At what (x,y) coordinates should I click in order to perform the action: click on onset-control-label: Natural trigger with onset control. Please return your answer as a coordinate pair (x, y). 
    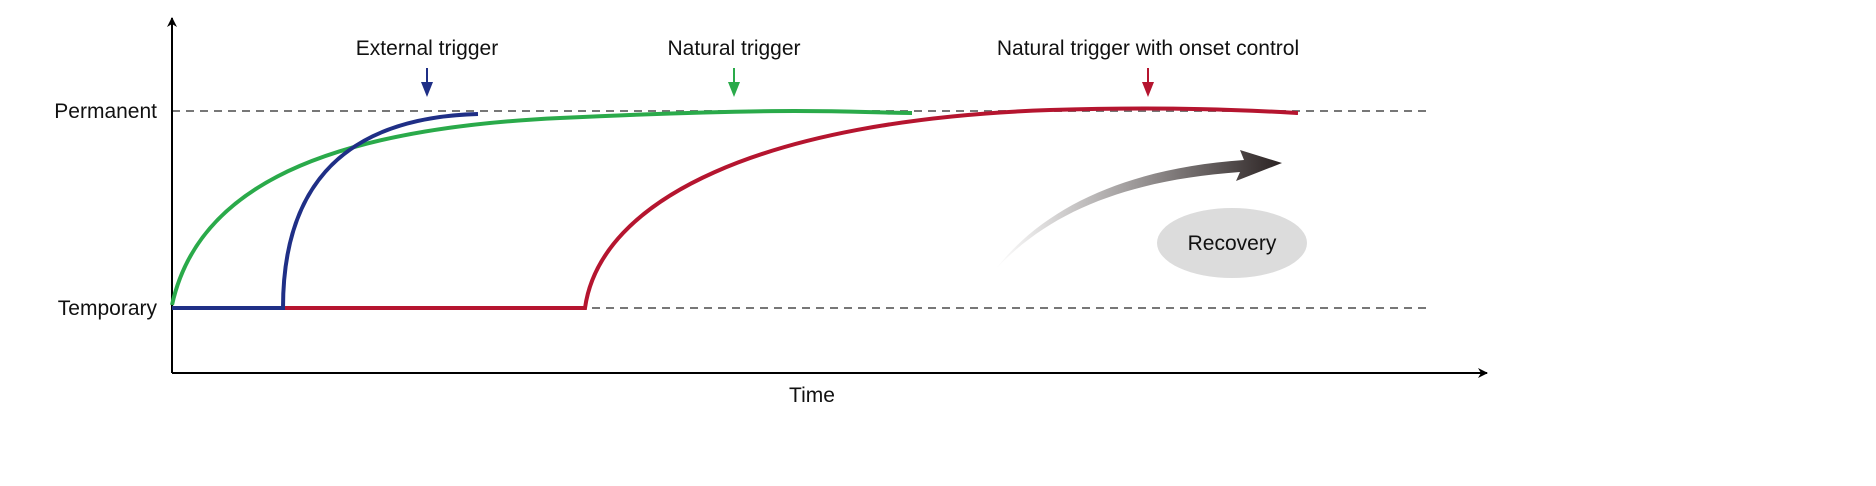
    Looking at the image, I should click on (1148, 48).